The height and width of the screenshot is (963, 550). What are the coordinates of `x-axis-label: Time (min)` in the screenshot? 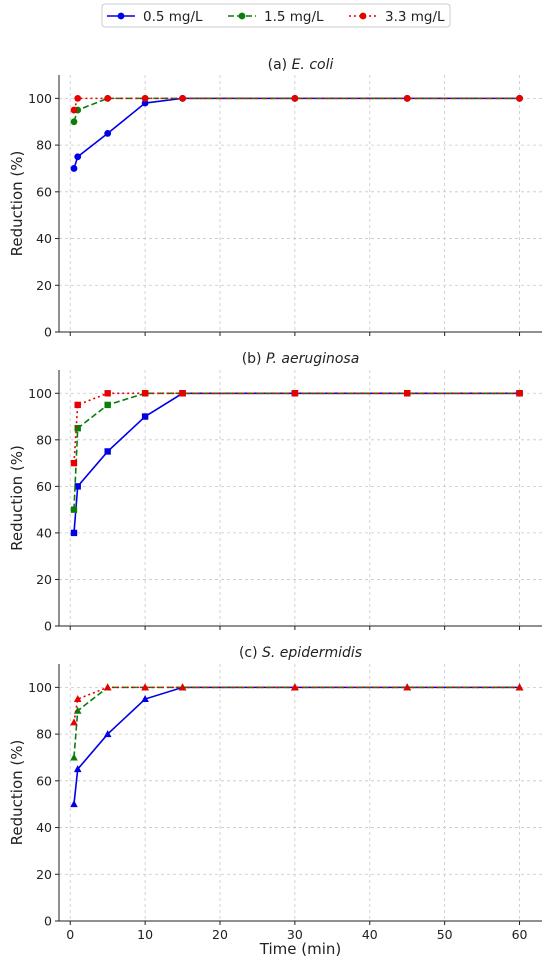 It's located at (300, 949).